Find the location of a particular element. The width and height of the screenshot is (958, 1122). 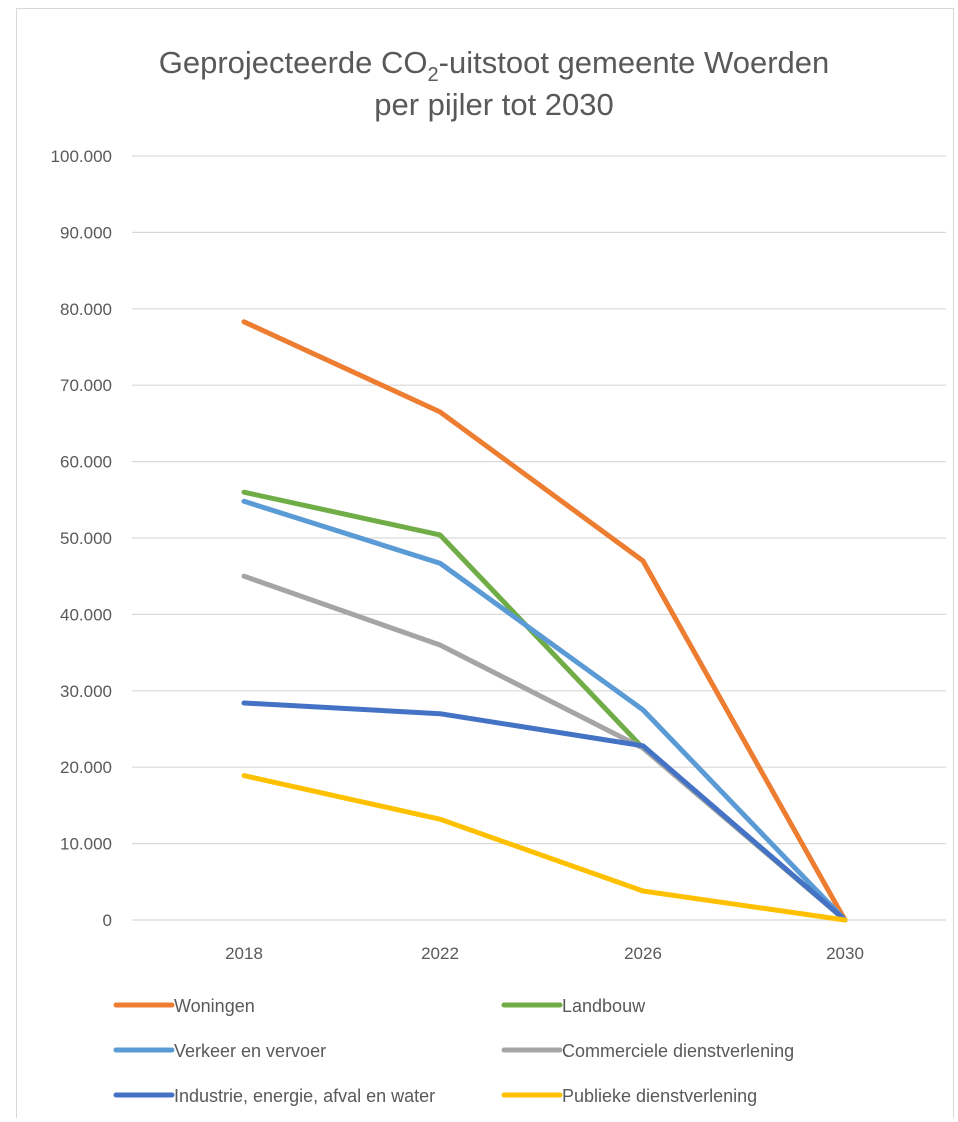

x-tick-label: 2022 is located at coordinates (440, 953).